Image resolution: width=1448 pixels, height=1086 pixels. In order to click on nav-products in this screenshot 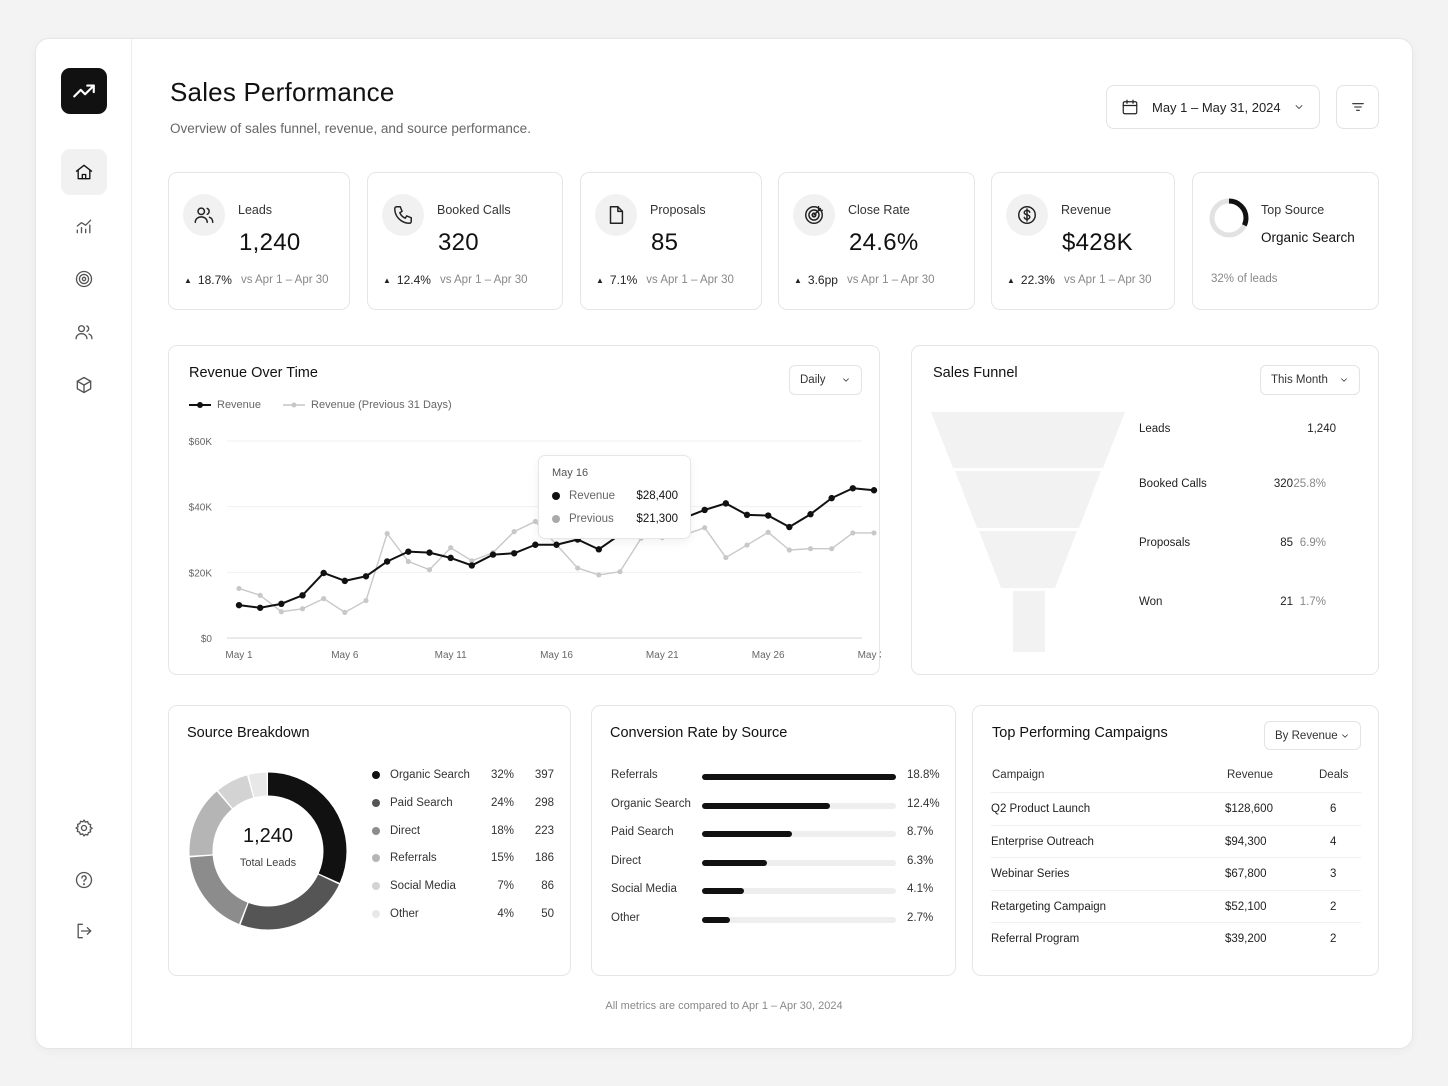, I will do `click(84, 385)`.